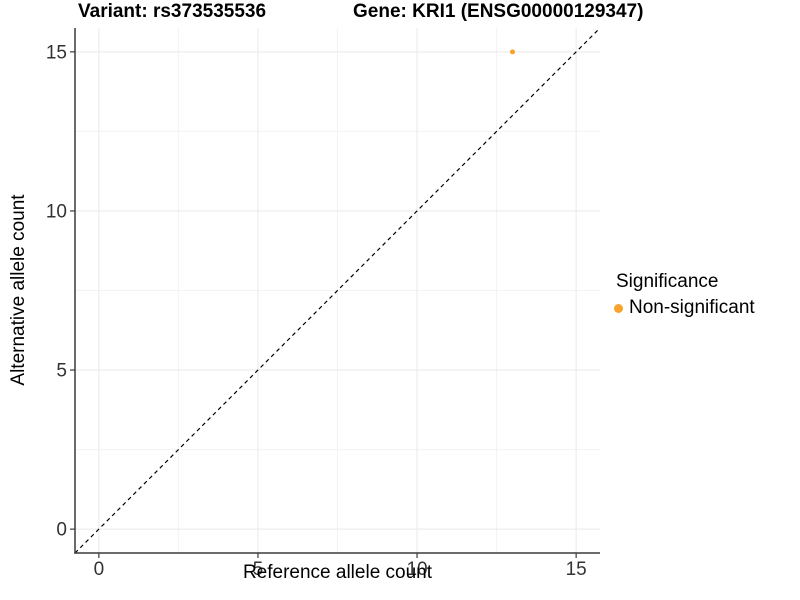  I want to click on y-tick-label: 5, so click(61, 371).